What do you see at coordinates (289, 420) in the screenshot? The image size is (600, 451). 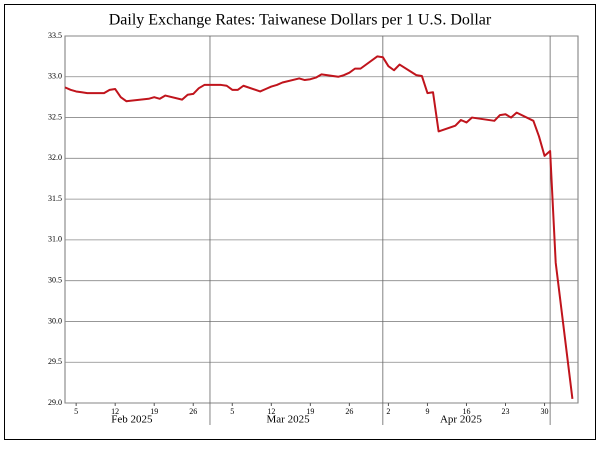 I see `month-label: Mar 2025` at bounding box center [289, 420].